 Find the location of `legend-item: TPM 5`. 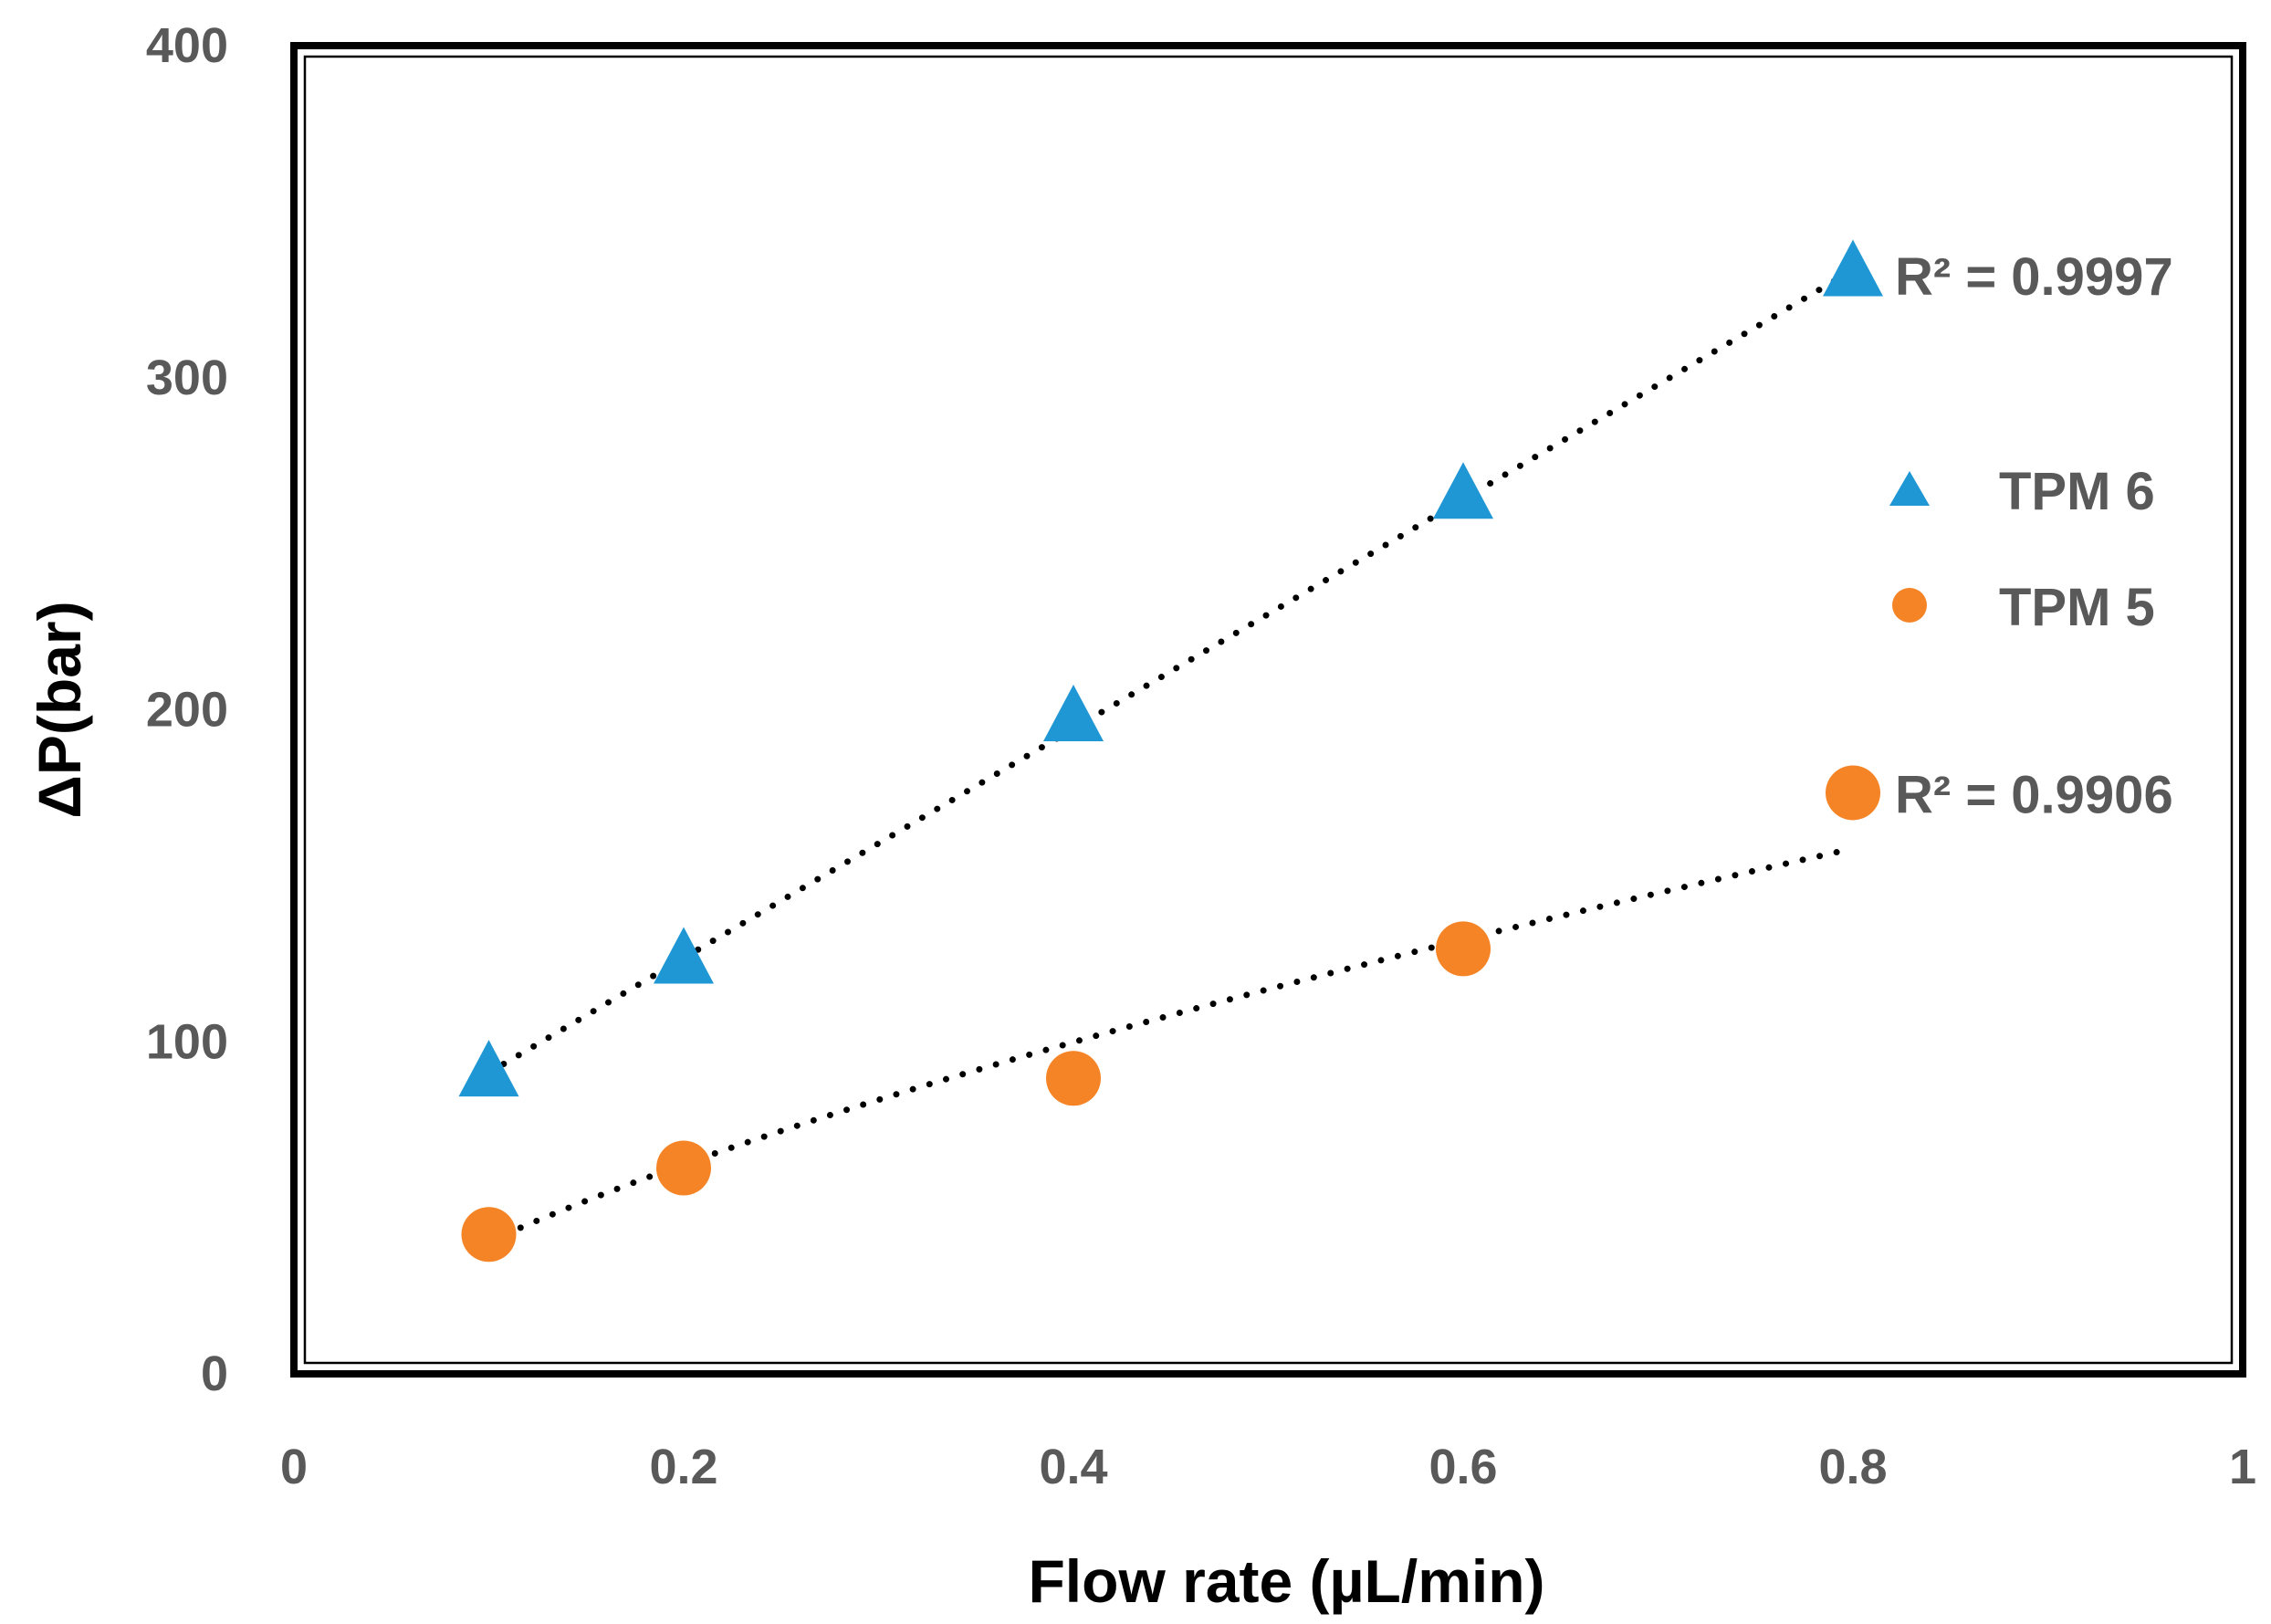

legend-item: TPM 5 is located at coordinates (2024, 607).